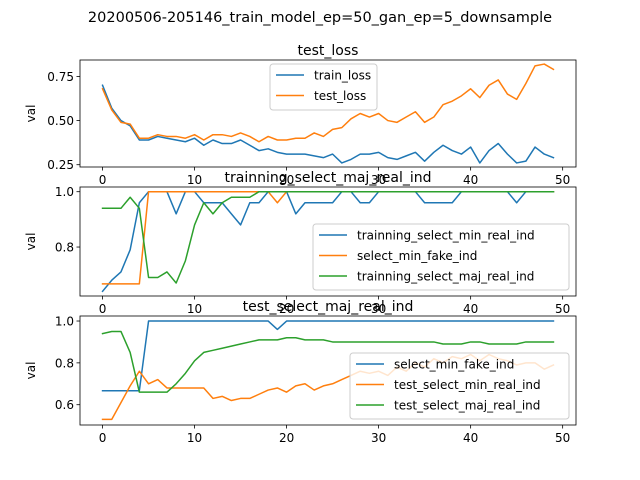 Image resolution: width=640 pixels, height=480 pixels. Describe the element at coordinates (340, 96) in the screenshot. I see `legend-entry-label: test_loss` at that location.